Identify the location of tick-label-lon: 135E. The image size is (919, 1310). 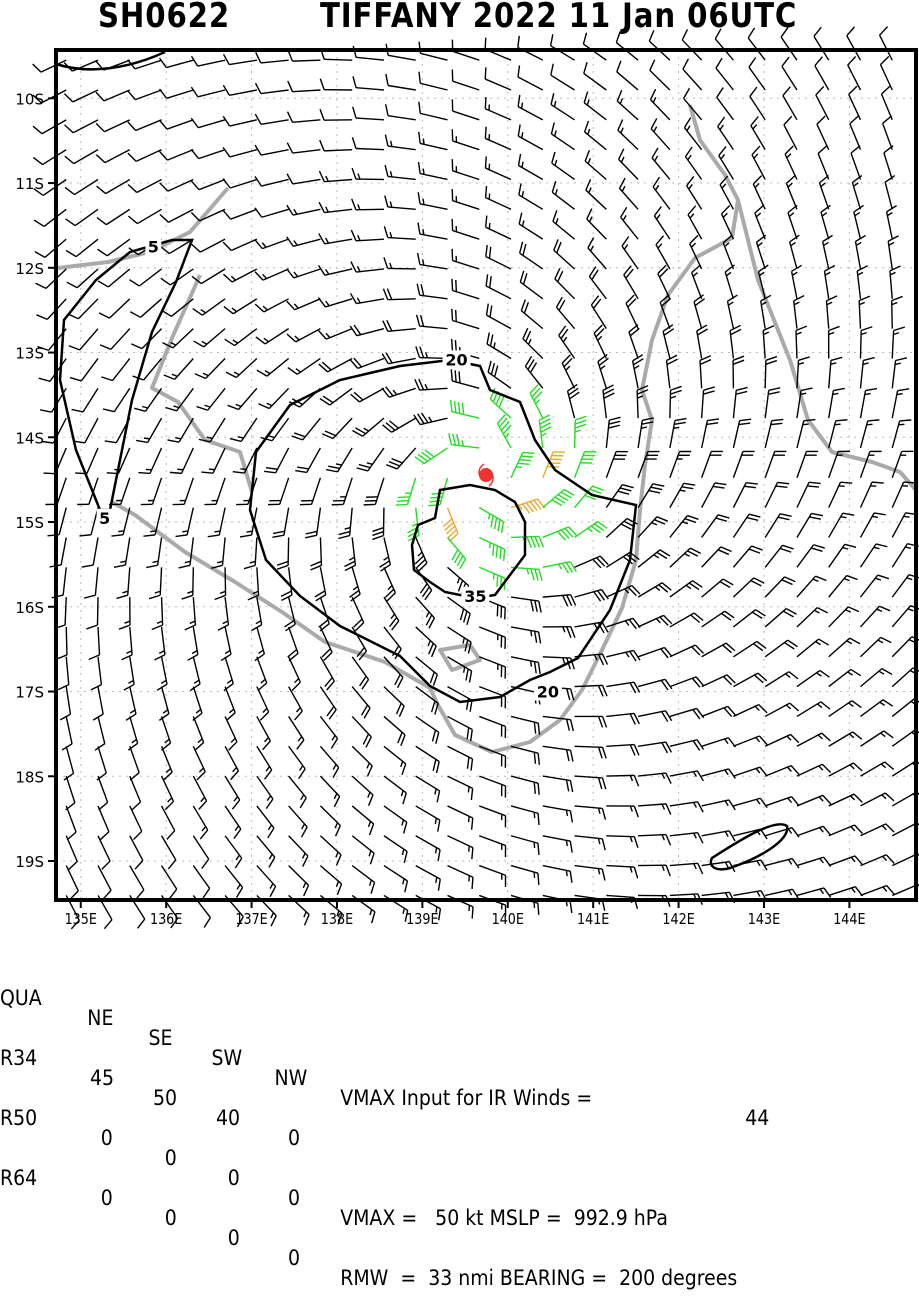
(81, 919).